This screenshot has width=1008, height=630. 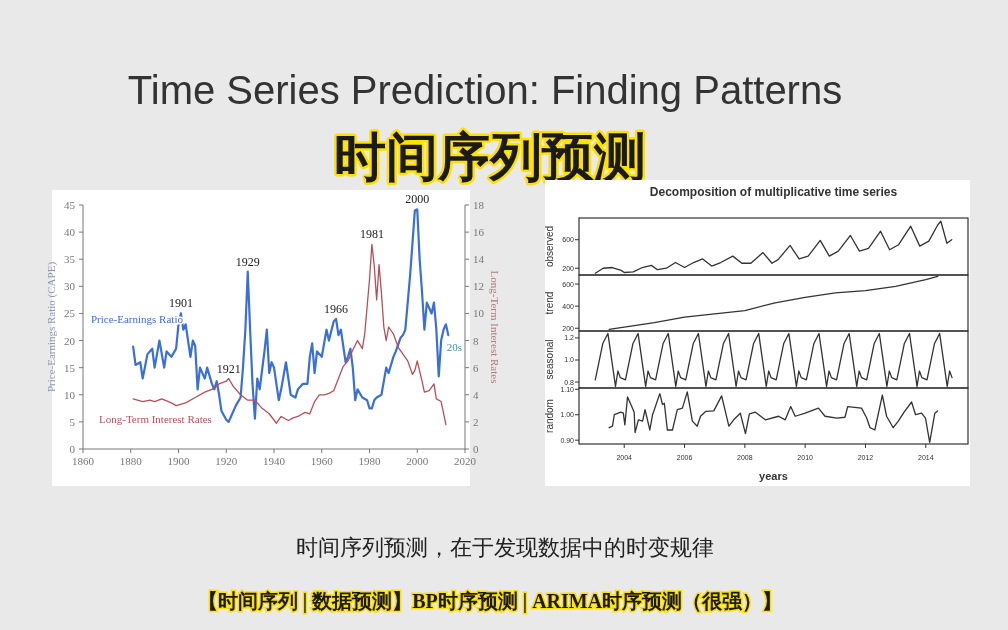 What do you see at coordinates (549, 303) in the screenshot?
I see `y-axis-title: trend` at bounding box center [549, 303].